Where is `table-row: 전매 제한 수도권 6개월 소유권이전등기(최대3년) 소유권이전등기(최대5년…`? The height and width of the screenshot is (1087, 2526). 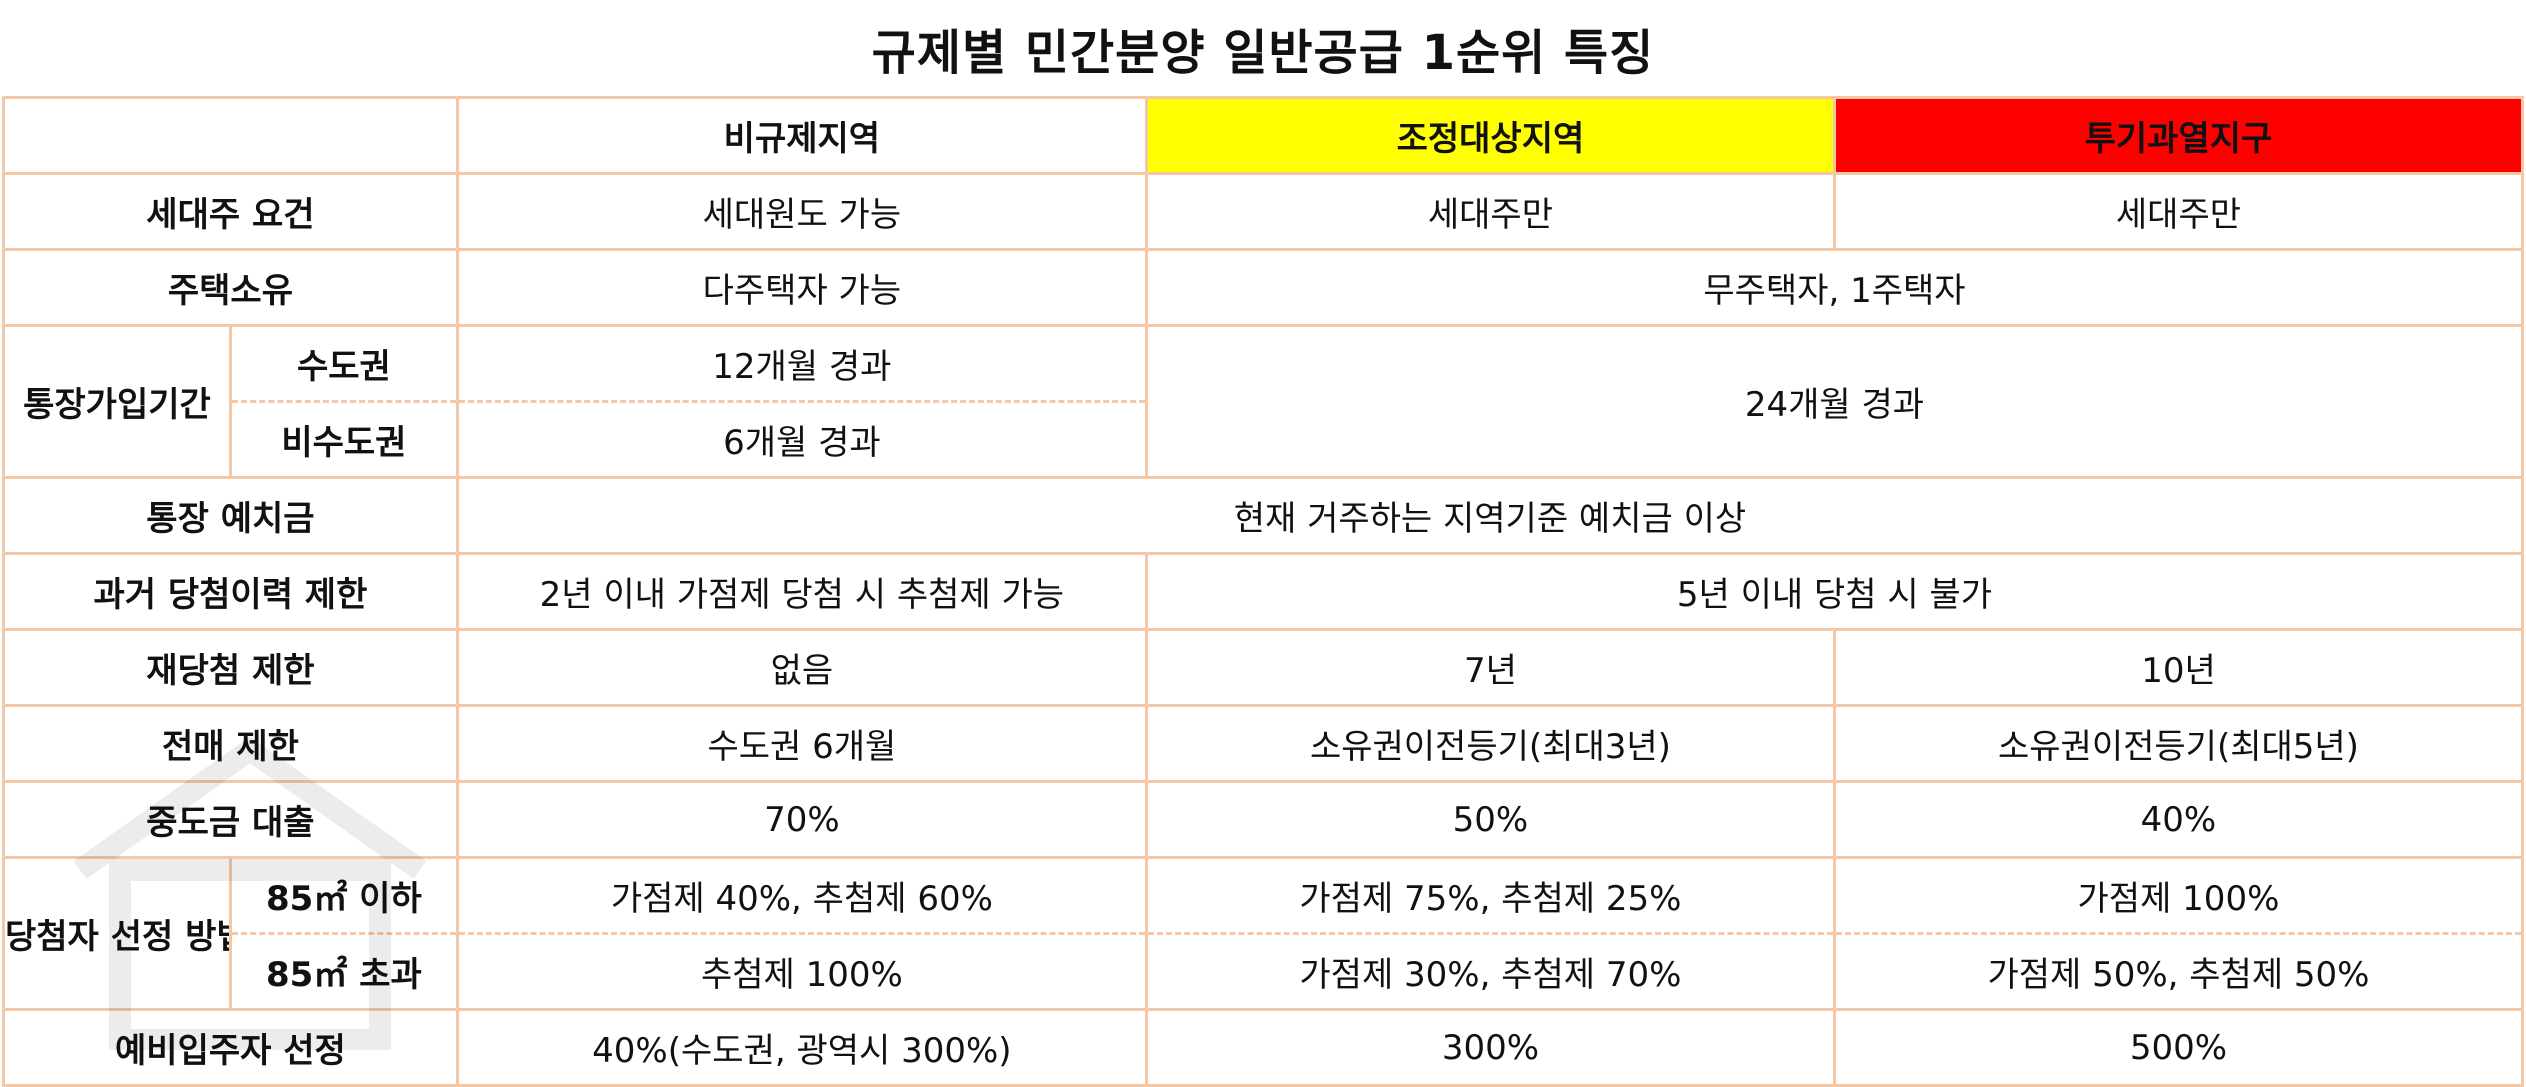
table-row: 전매 제한 수도권 6개월 소유권이전등기(최대3년) 소유권이전등기(최대5년… is located at coordinates (1263, 743).